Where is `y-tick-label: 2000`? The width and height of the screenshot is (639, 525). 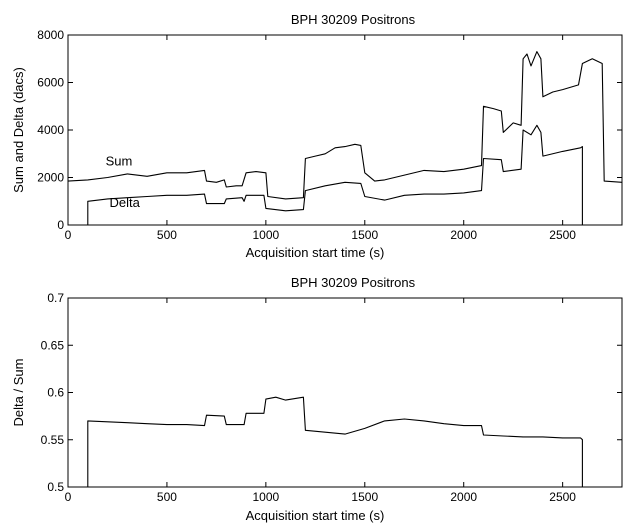
y-tick-label: 2000 is located at coordinates (50, 178).